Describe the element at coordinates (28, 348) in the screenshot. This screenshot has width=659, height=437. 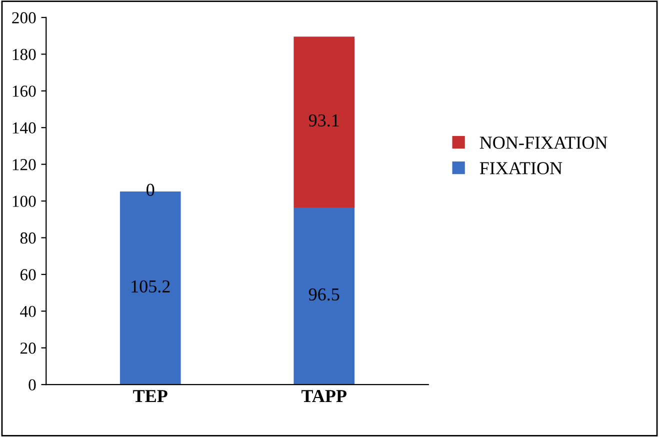
I see `y-tick-label: 20` at that location.